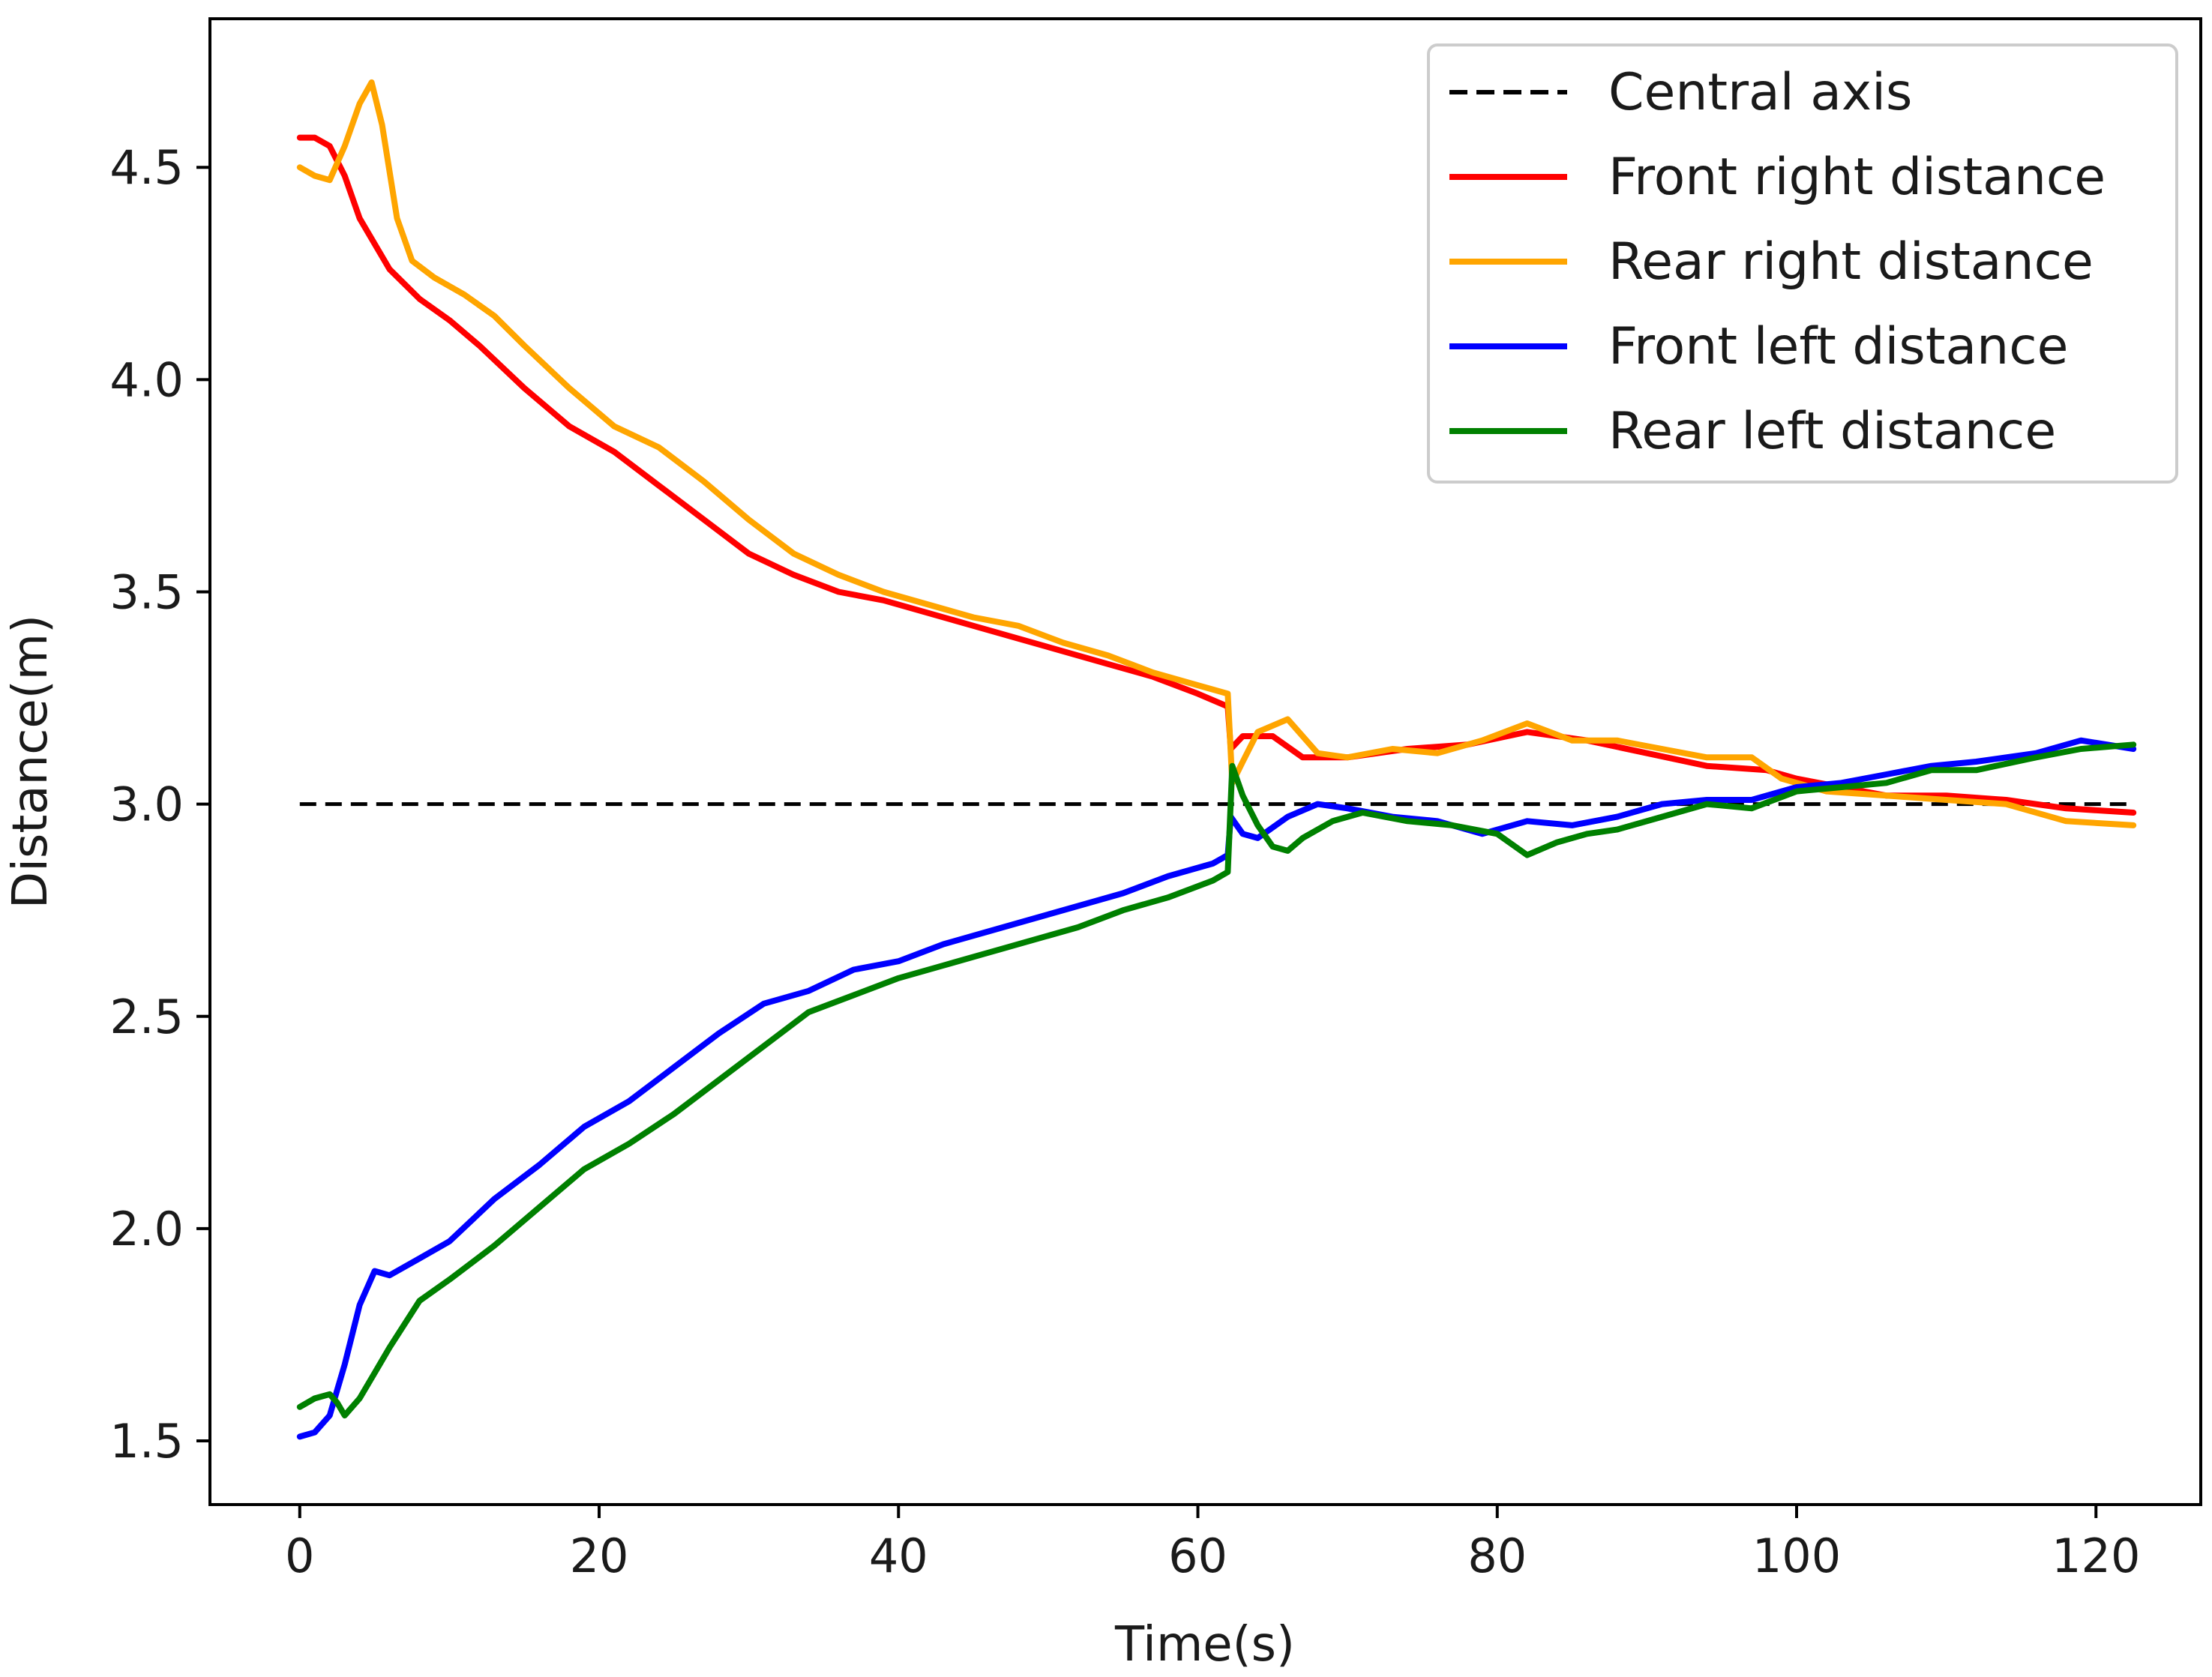  I want to click on y-tick-label: 4.0, so click(146, 379).